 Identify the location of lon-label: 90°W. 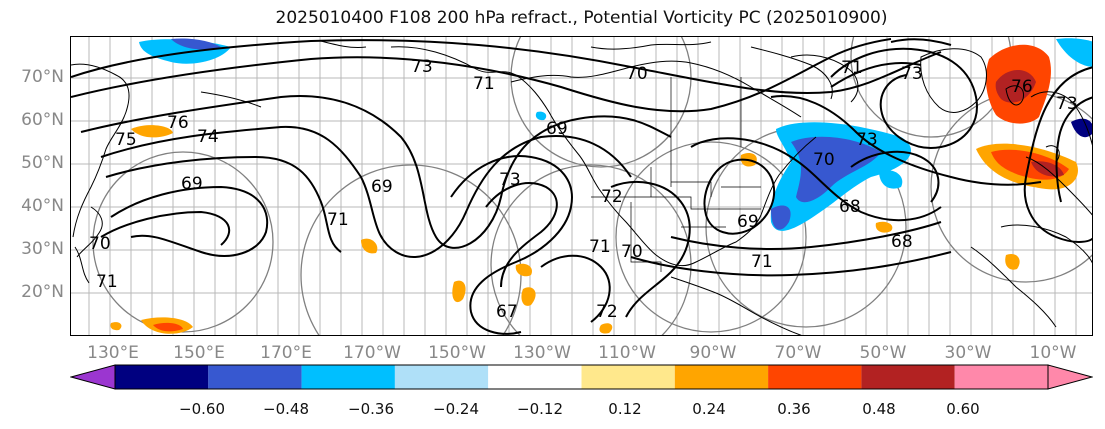
(713, 353).